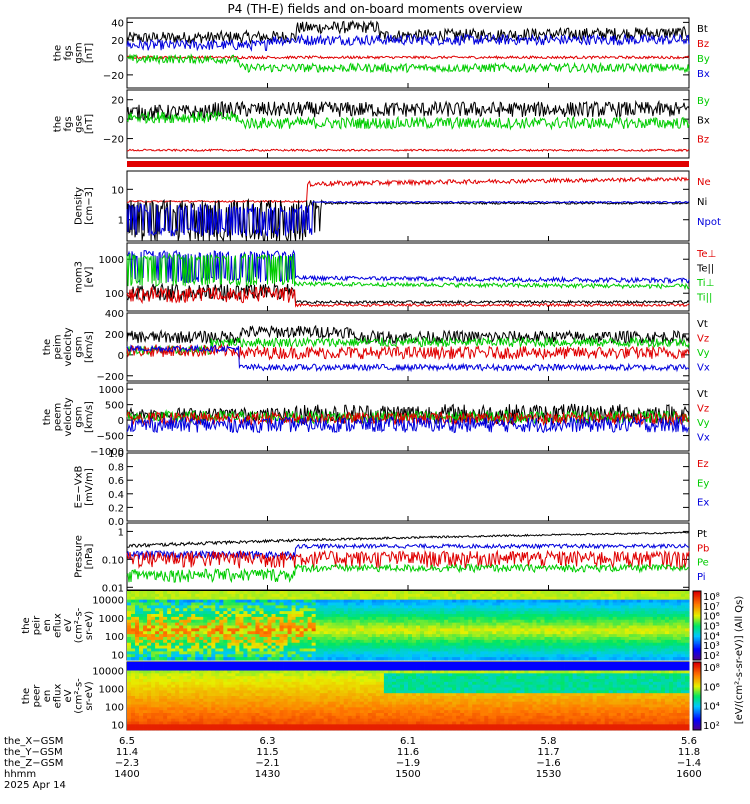 This screenshot has height=804, width=750. I want to click on y-tick-label: 1000, so click(111, 260).